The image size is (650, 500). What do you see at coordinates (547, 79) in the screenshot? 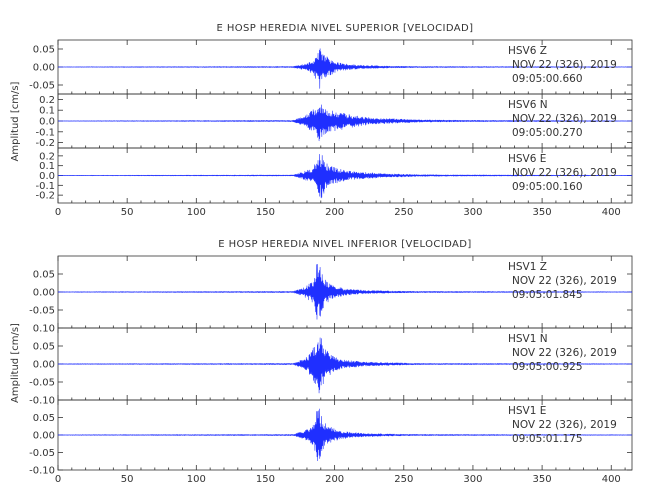
I see `channel-time: 09:05:00.660` at bounding box center [547, 79].